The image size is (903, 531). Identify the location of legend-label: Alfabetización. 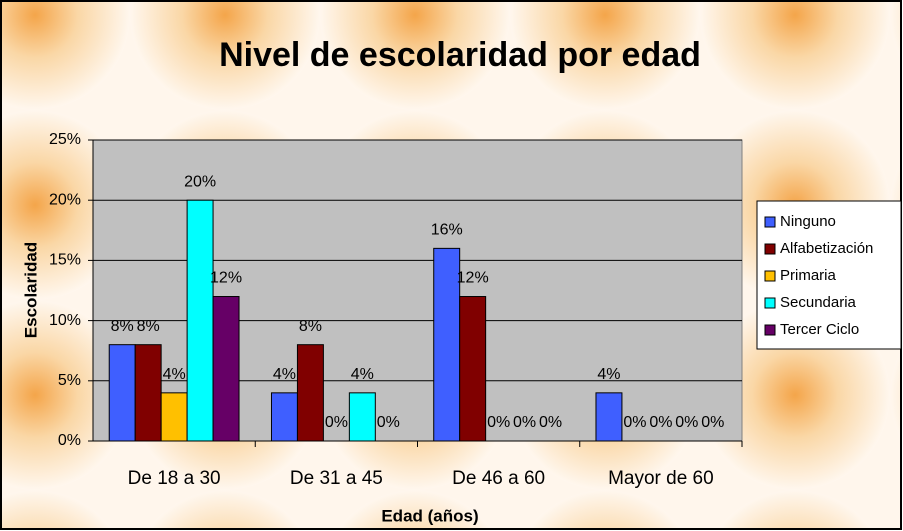
(826, 248).